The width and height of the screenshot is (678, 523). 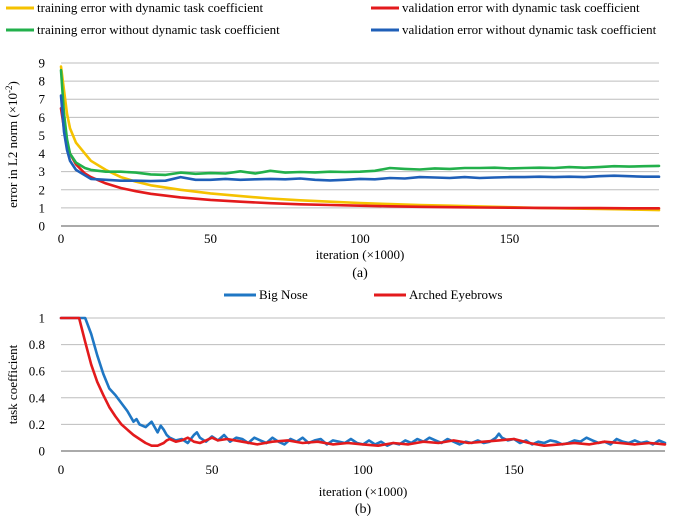 What do you see at coordinates (42, 117) in the screenshot?
I see `y-tick-label: 6` at bounding box center [42, 117].